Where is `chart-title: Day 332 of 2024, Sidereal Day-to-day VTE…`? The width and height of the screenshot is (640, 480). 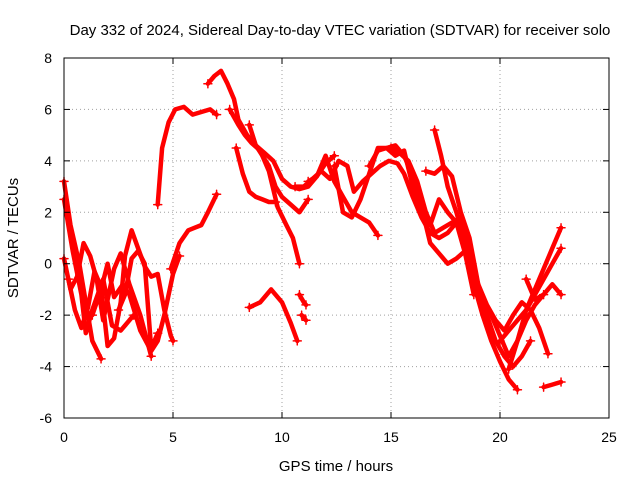 chart-title: Day 332 of 2024, Sidereal Day-to-day VTE… is located at coordinates (340, 30).